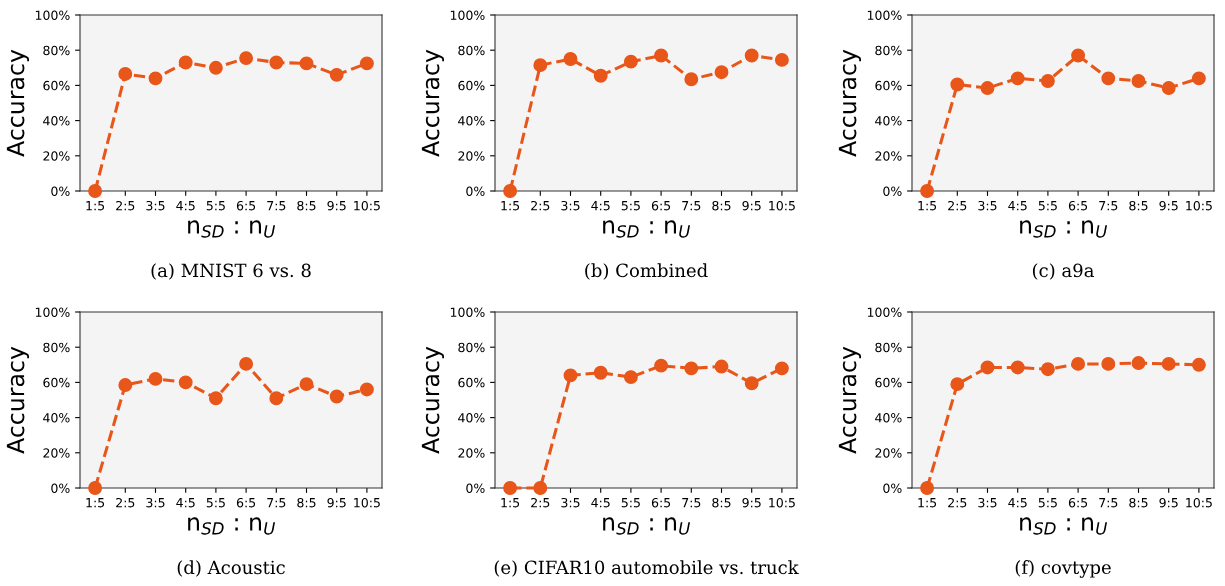 This screenshot has height=586, width=1225. What do you see at coordinates (231, 568) in the screenshot?
I see `text: (d) Acoustic` at bounding box center [231, 568].